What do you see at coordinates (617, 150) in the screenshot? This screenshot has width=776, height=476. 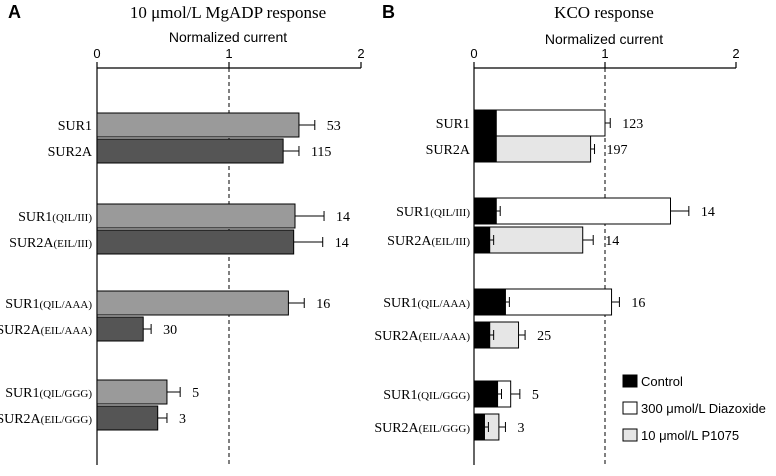 I see `n-label: 197` at bounding box center [617, 150].